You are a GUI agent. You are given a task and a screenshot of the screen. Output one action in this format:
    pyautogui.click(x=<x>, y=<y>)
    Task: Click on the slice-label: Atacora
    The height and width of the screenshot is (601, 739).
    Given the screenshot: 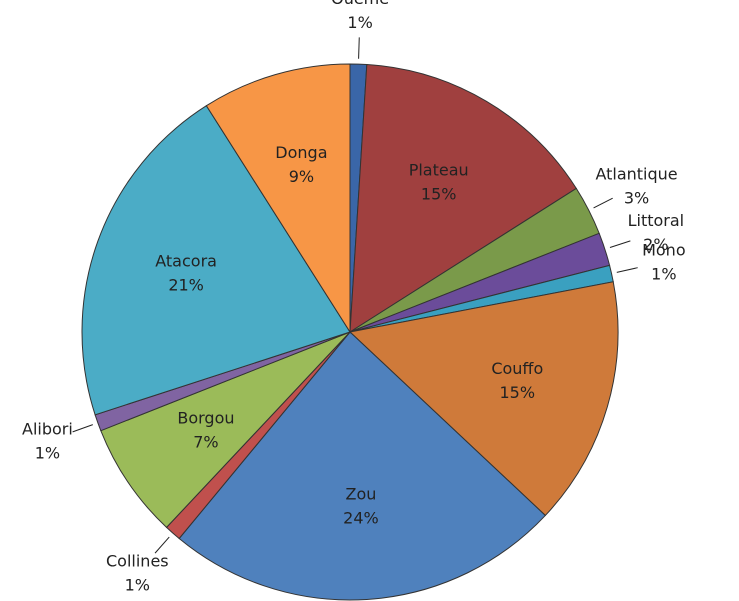 What is the action you would take?
    pyautogui.click(x=186, y=260)
    